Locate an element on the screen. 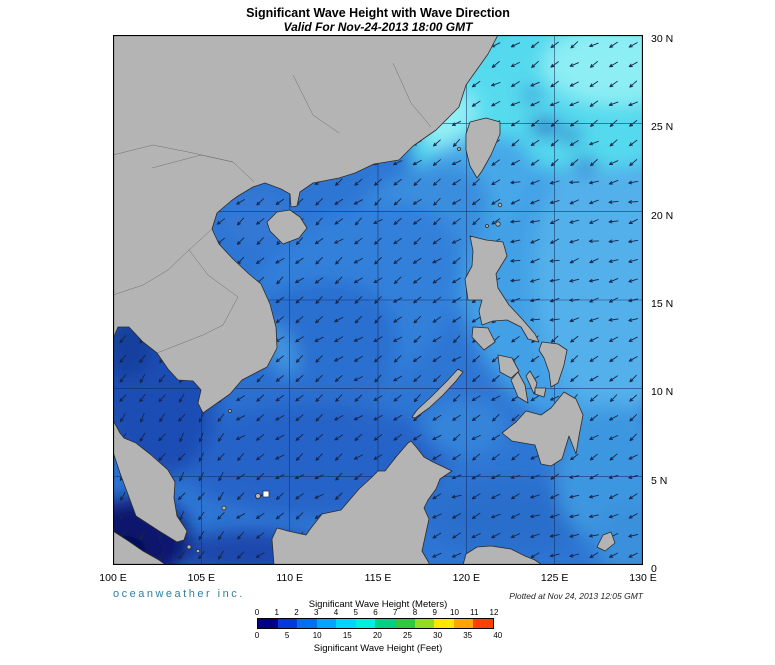  meters-tick: 2 is located at coordinates (296, 612).